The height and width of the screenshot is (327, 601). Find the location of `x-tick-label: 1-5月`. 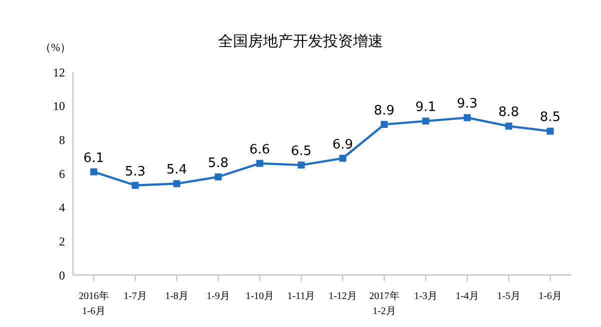

x-tick-label: 1-5月 is located at coordinates (508, 296).